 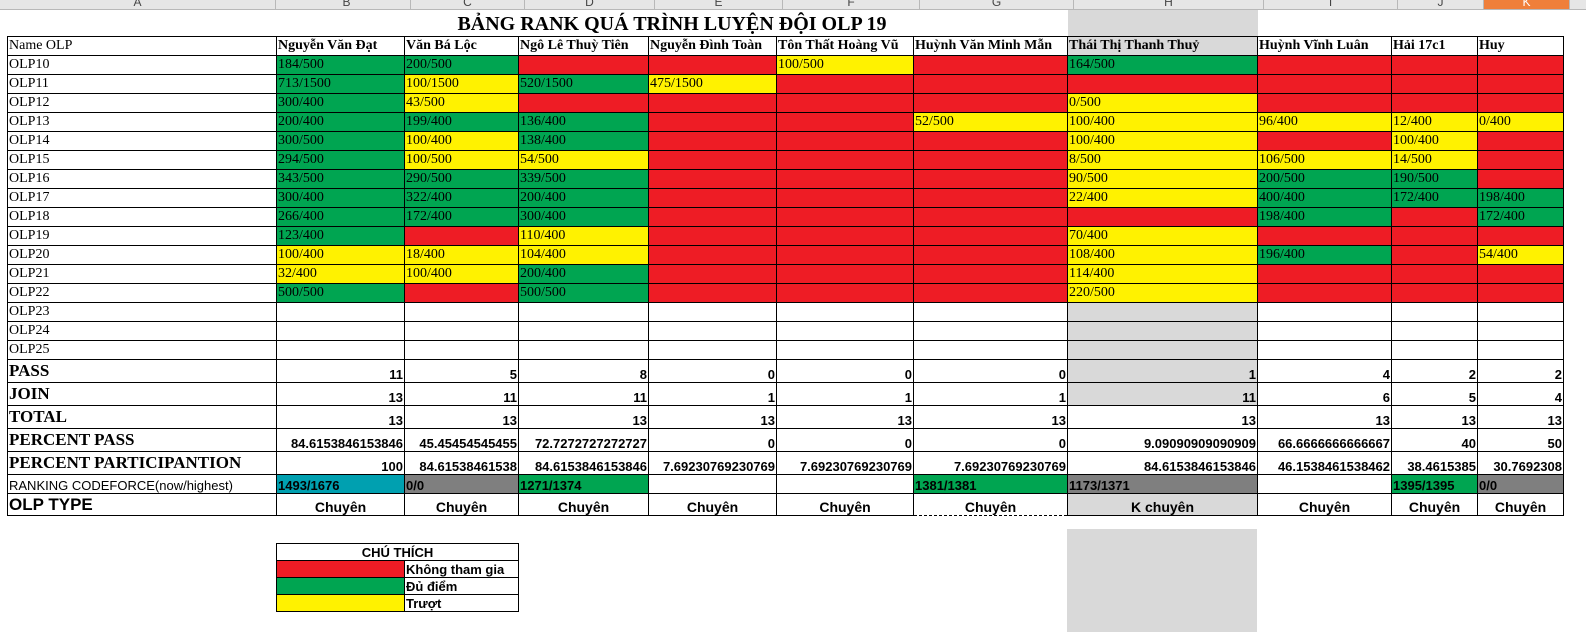 What do you see at coordinates (461, 178) in the screenshot?
I see `score-cell: 290/500` at bounding box center [461, 178].